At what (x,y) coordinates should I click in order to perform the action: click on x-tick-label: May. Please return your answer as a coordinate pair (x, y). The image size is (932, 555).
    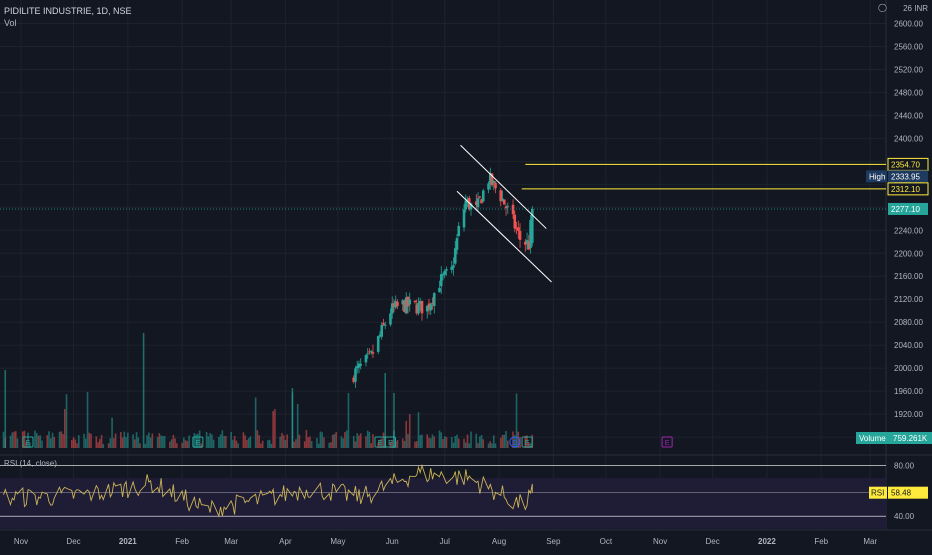
    Looking at the image, I should click on (337, 541).